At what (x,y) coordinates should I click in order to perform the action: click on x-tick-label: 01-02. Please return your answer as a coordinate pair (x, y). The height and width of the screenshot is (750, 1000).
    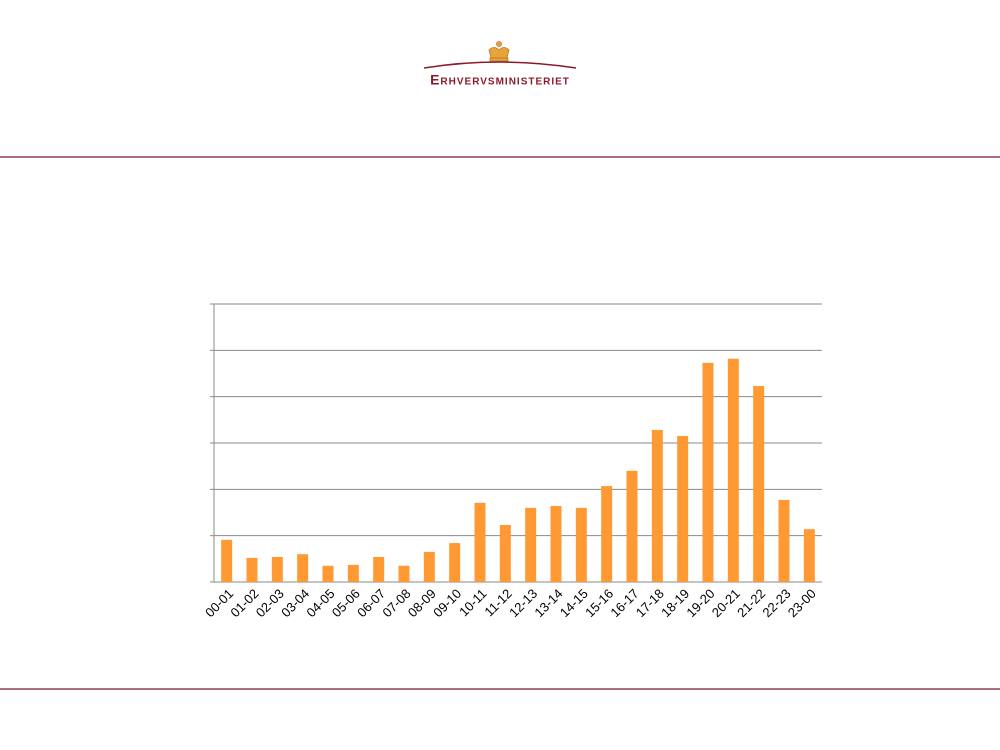
    Looking at the image, I should click on (244, 603).